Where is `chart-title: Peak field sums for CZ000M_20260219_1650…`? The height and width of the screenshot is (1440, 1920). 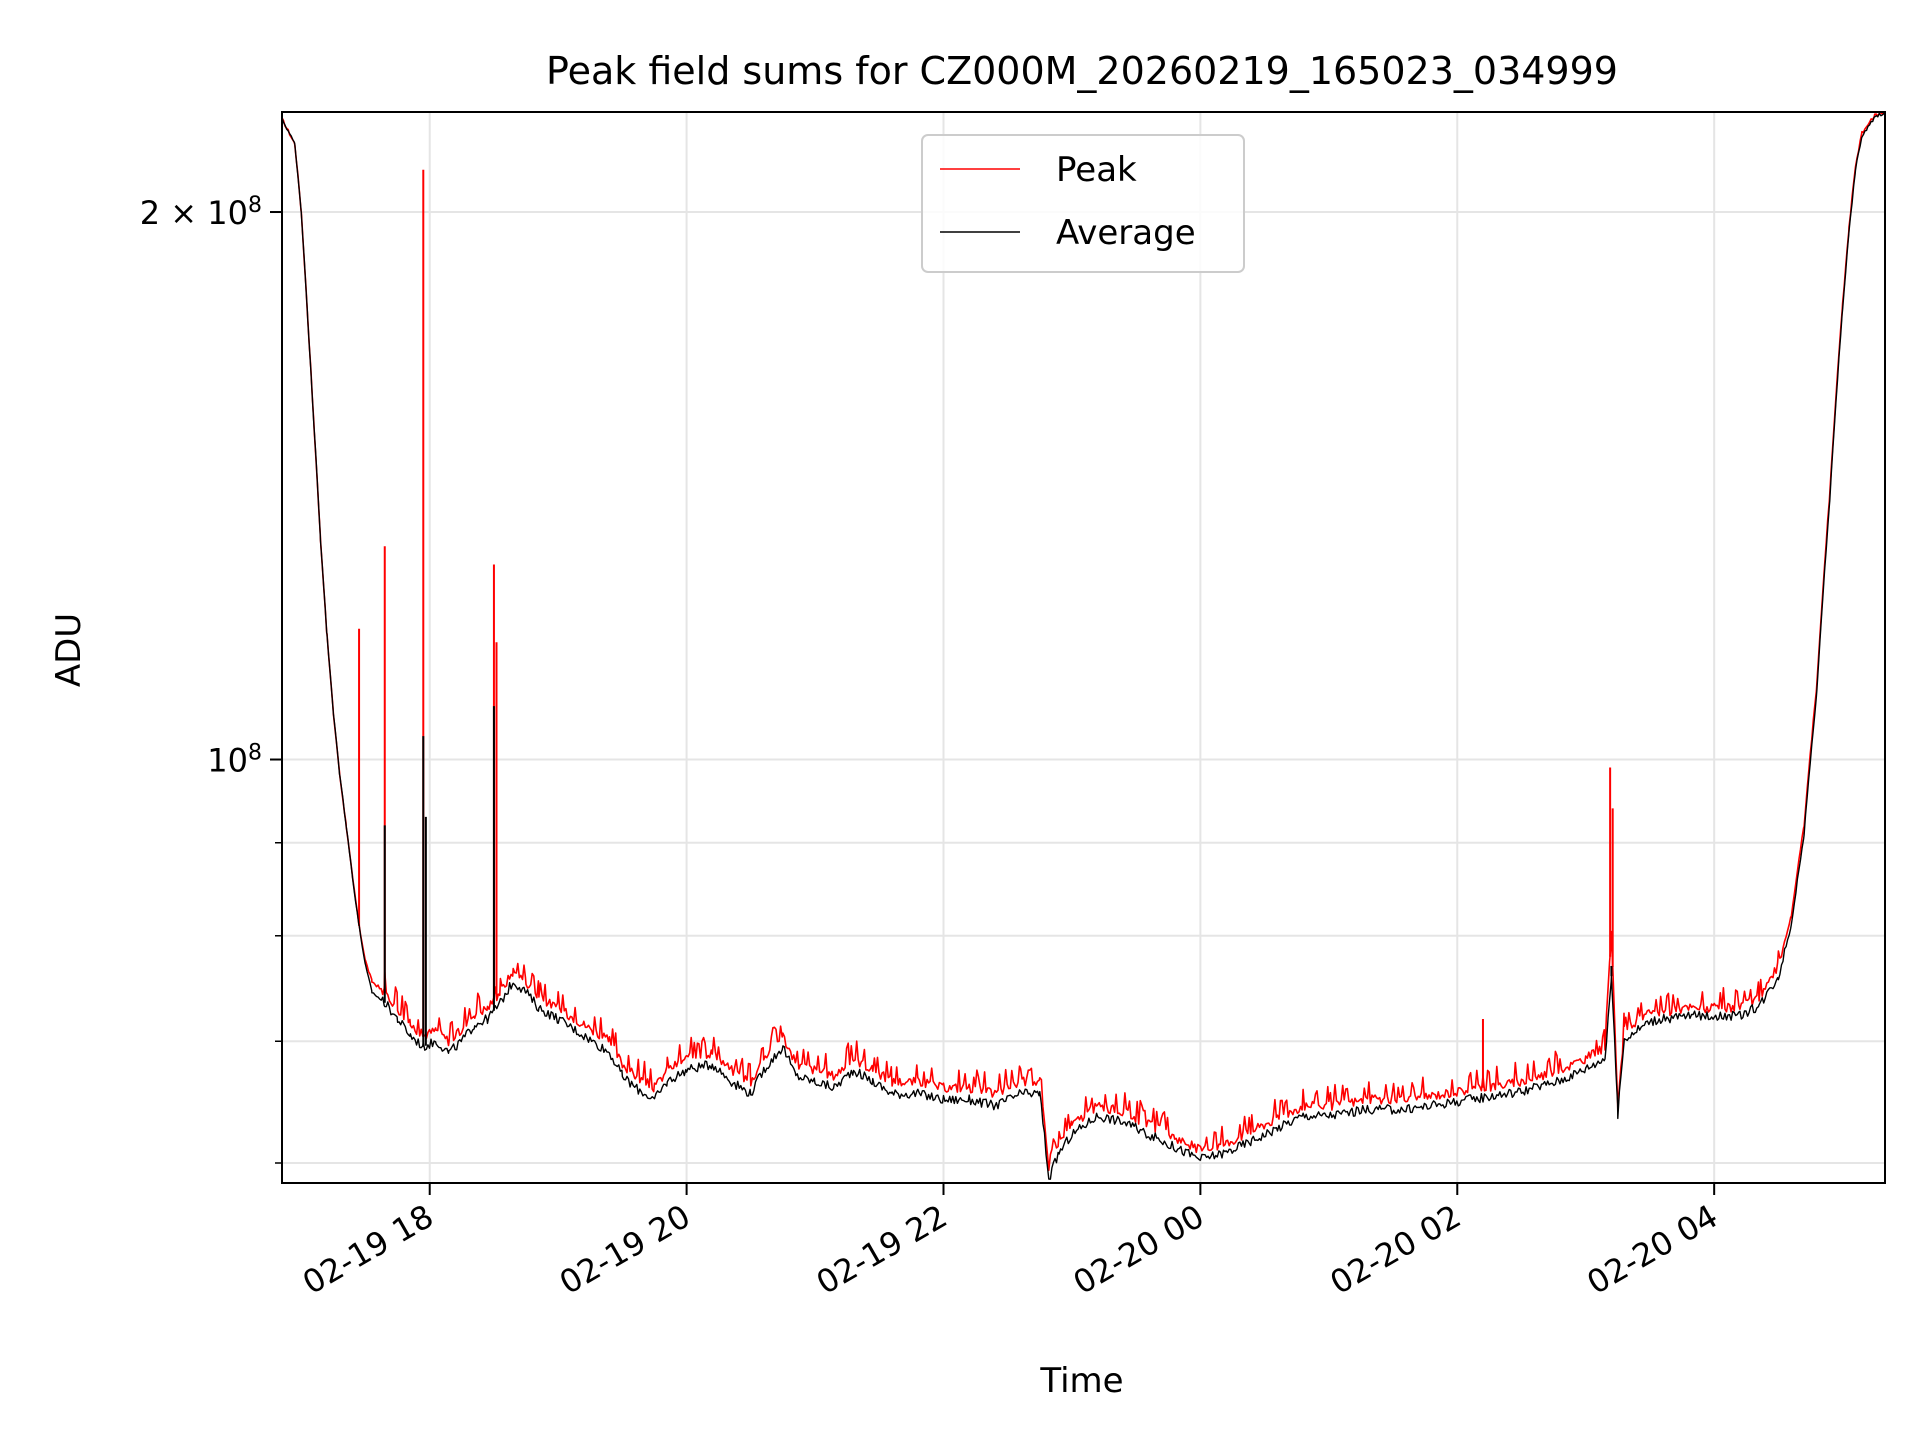
chart-title: Peak field sums for CZ000M_20260219_1650… is located at coordinates (1082, 71).